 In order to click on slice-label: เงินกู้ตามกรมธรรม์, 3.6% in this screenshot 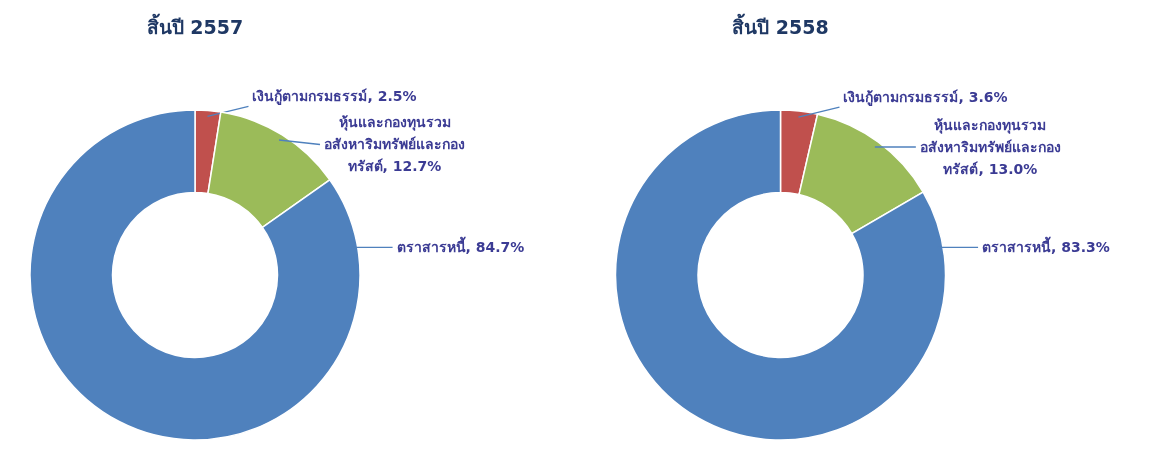, I will do `click(925, 98)`.